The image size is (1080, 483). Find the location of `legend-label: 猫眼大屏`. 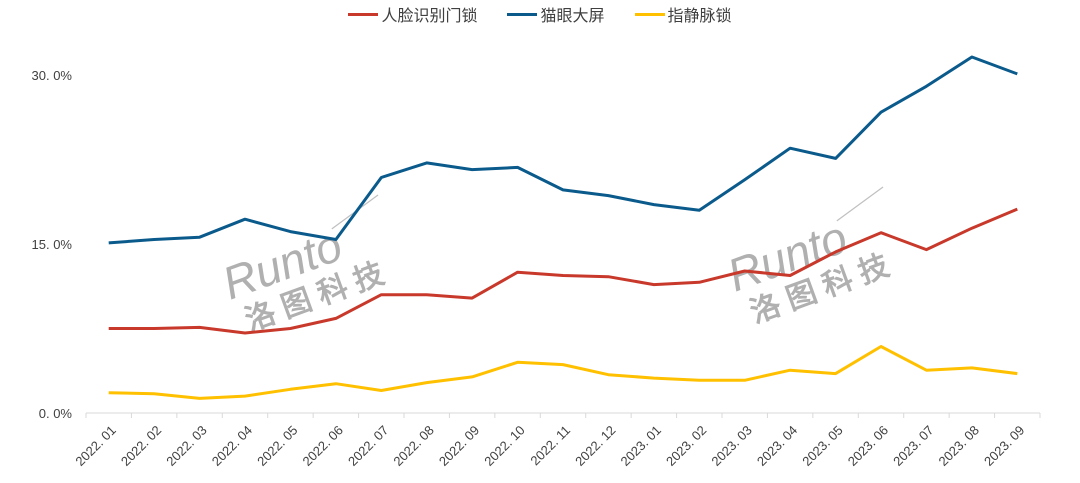

legend-label: 猫眼大屏 is located at coordinates (572, 15).